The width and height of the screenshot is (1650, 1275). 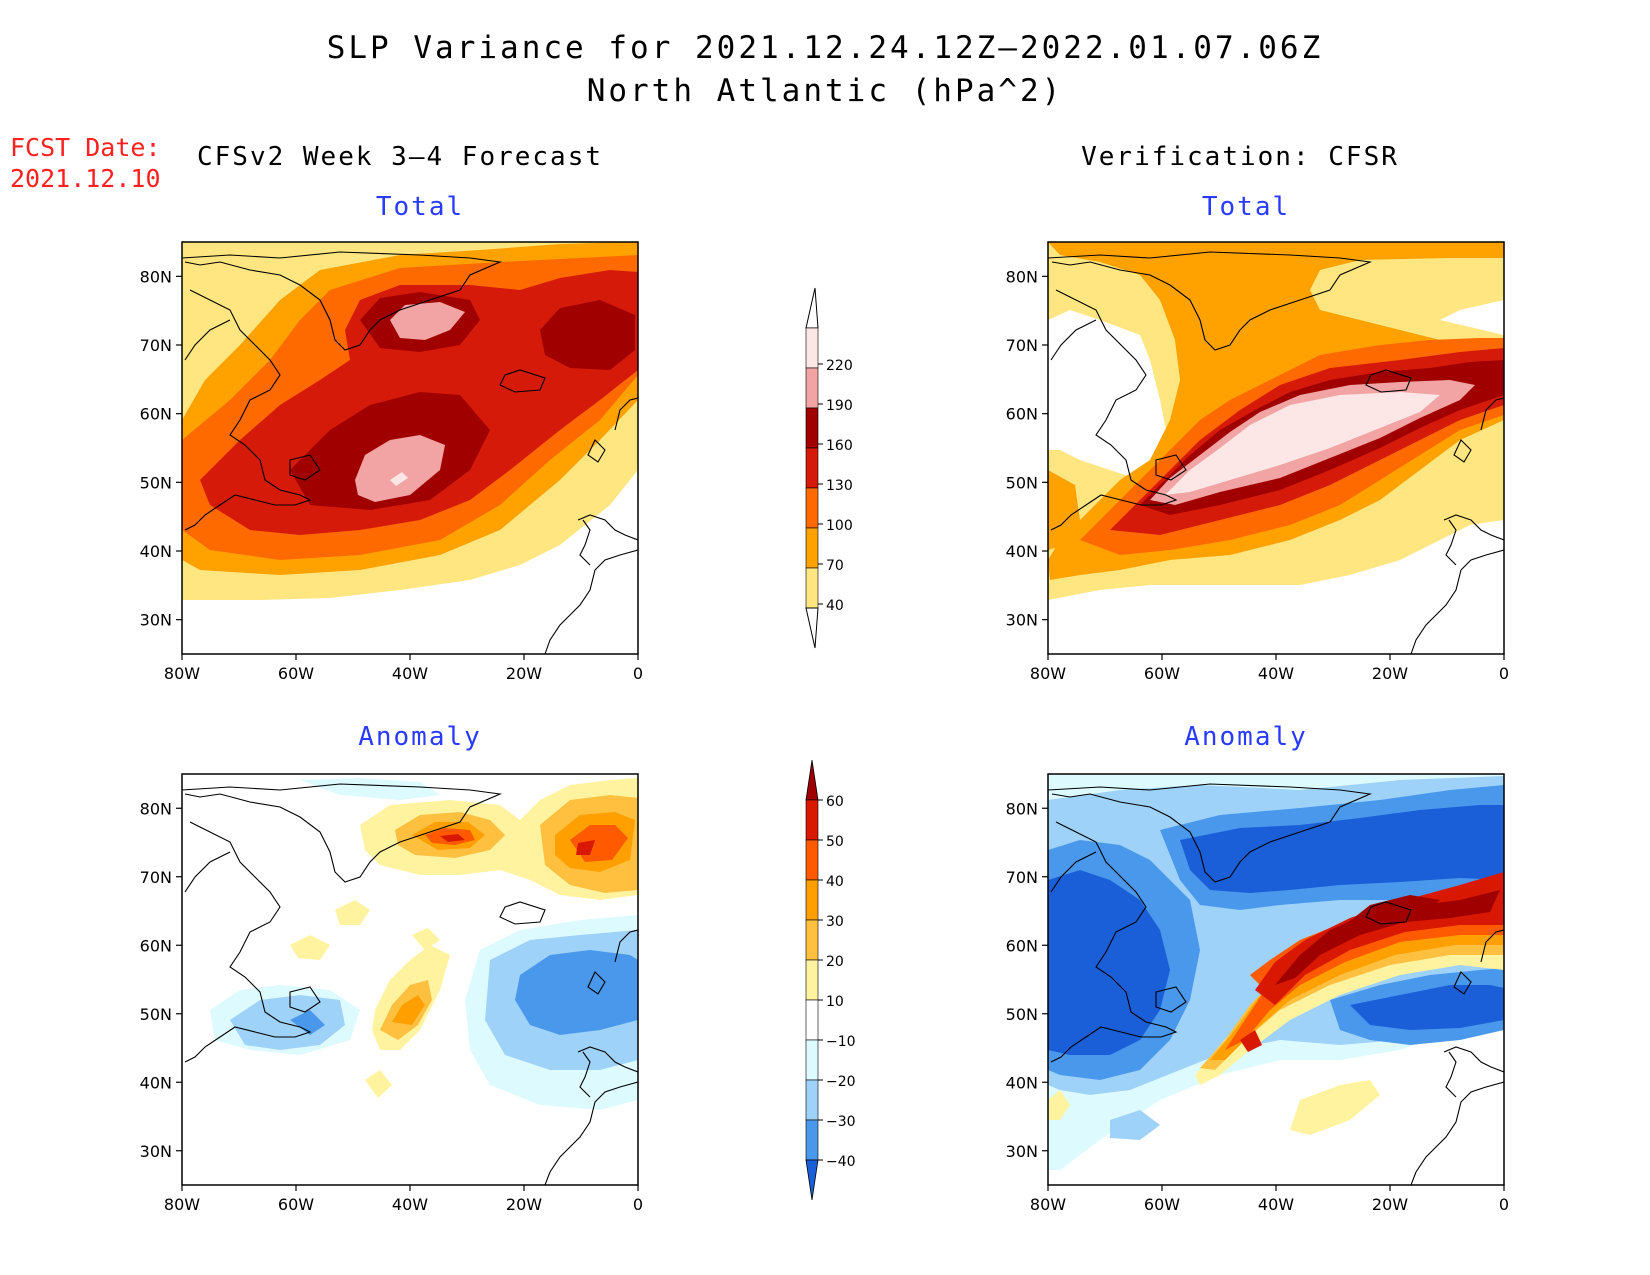 I want to click on colorbar-level-label: −10, so click(x=841, y=1042).